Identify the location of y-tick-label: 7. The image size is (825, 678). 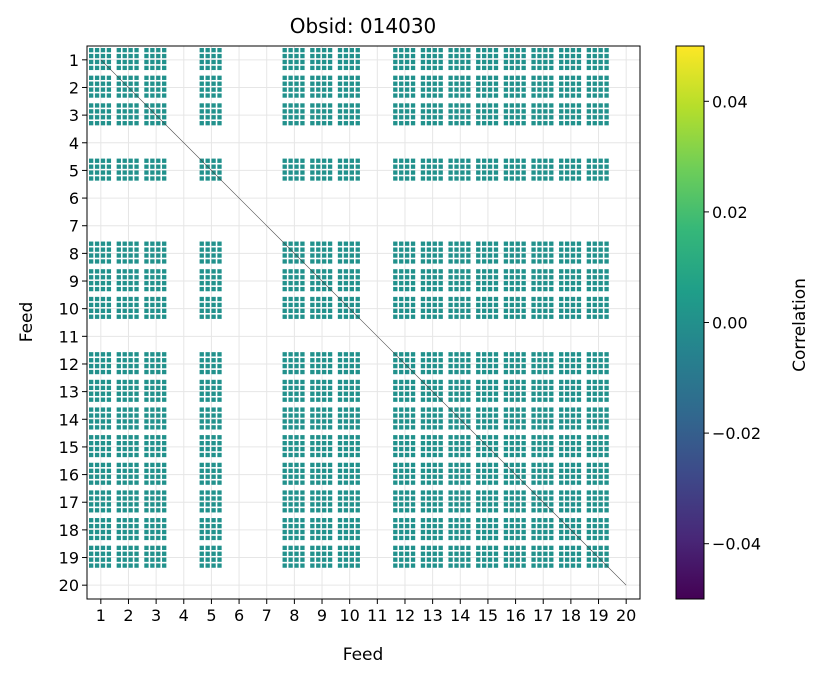
(74, 226).